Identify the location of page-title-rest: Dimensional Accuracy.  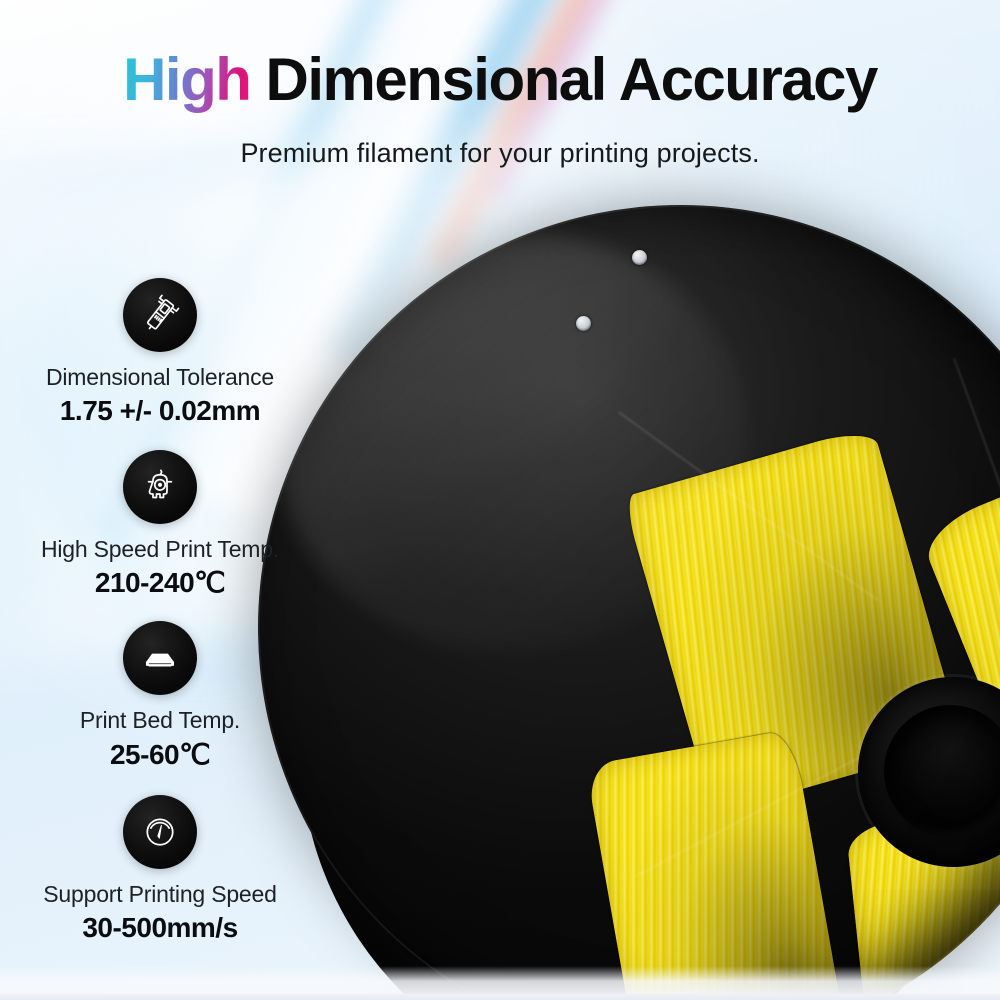
(564, 79).